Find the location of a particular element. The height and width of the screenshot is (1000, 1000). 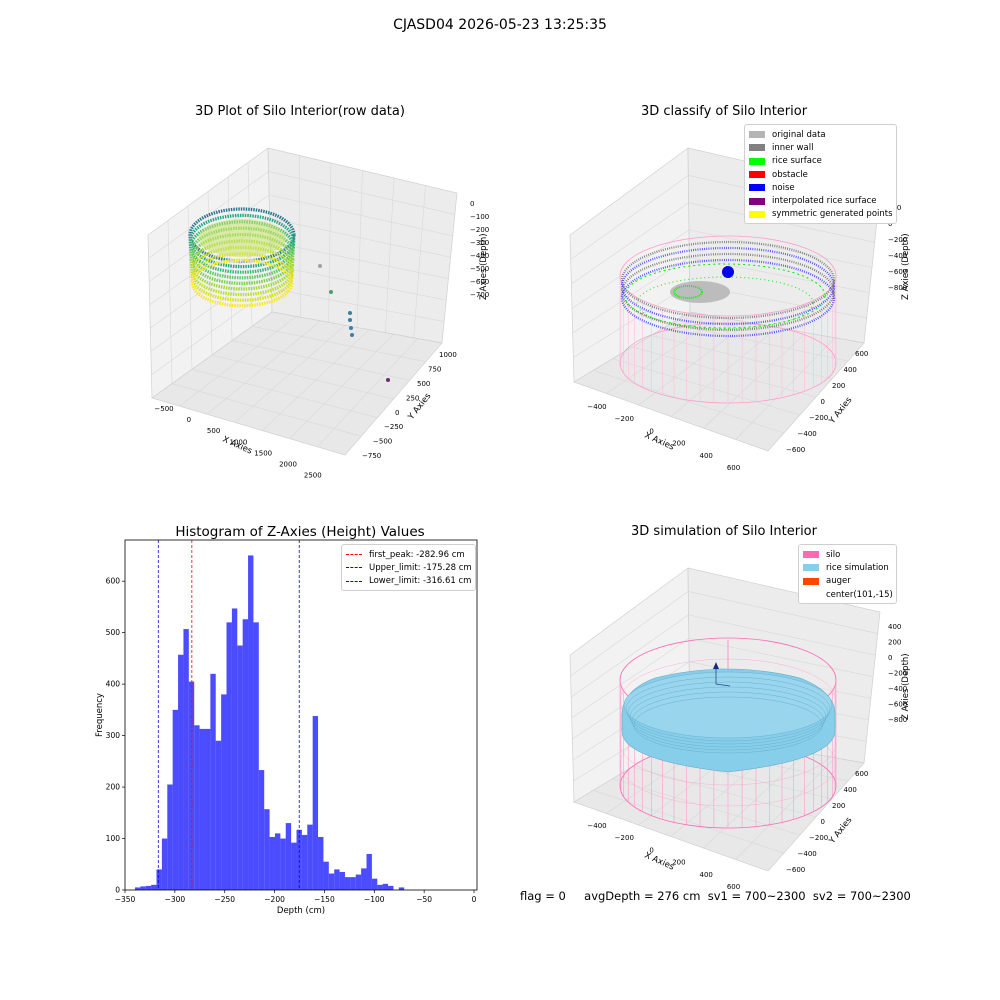

x-tick-label: −50 is located at coordinates (424, 899).